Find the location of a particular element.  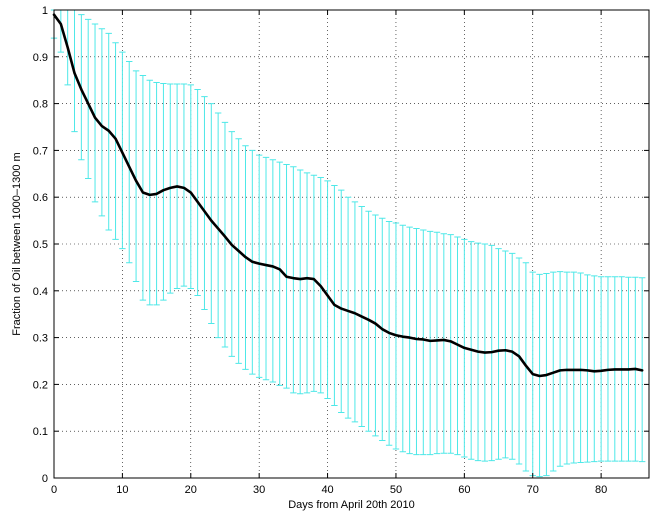

x-tick-label: 50 is located at coordinates (396, 490).